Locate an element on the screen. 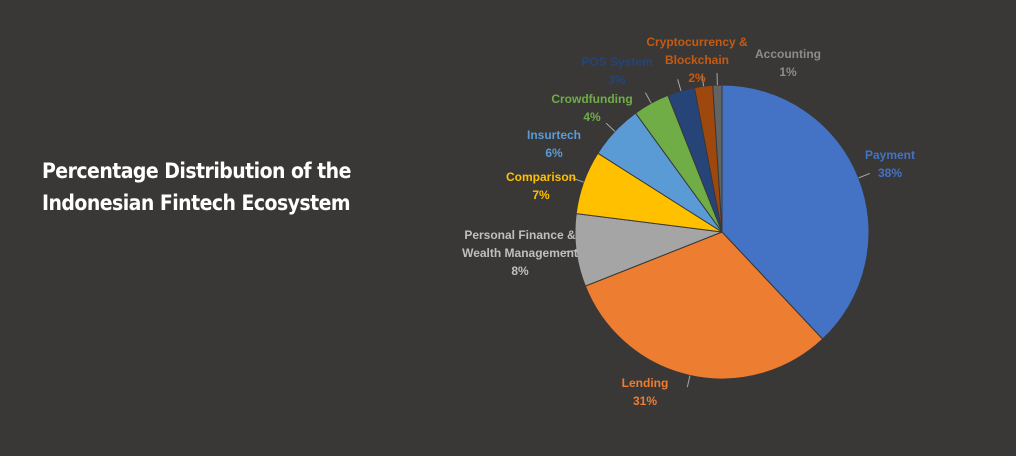  value-label: 6% is located at coordinates (554, 153).